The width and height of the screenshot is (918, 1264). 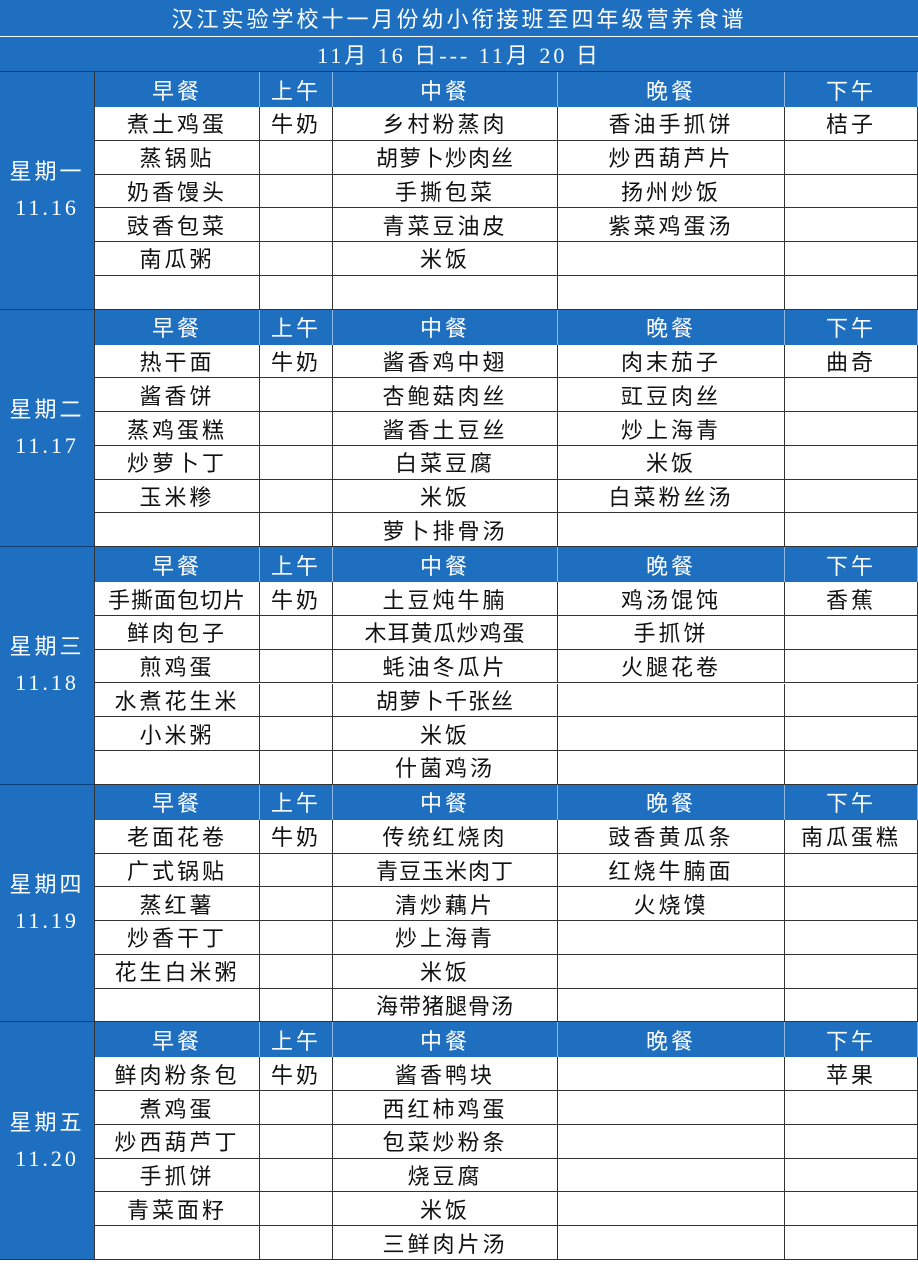 What do you see at coordinates (445, 904) in the screenshot?
I see `menu-cell: 清炒藕片` at bounding box center [445, 904].